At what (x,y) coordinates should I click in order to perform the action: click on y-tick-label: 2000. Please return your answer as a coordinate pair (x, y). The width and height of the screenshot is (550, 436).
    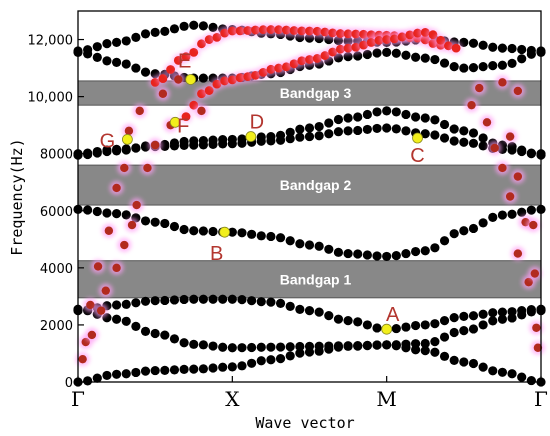
    Looking at the image, I should click on (56, 326).